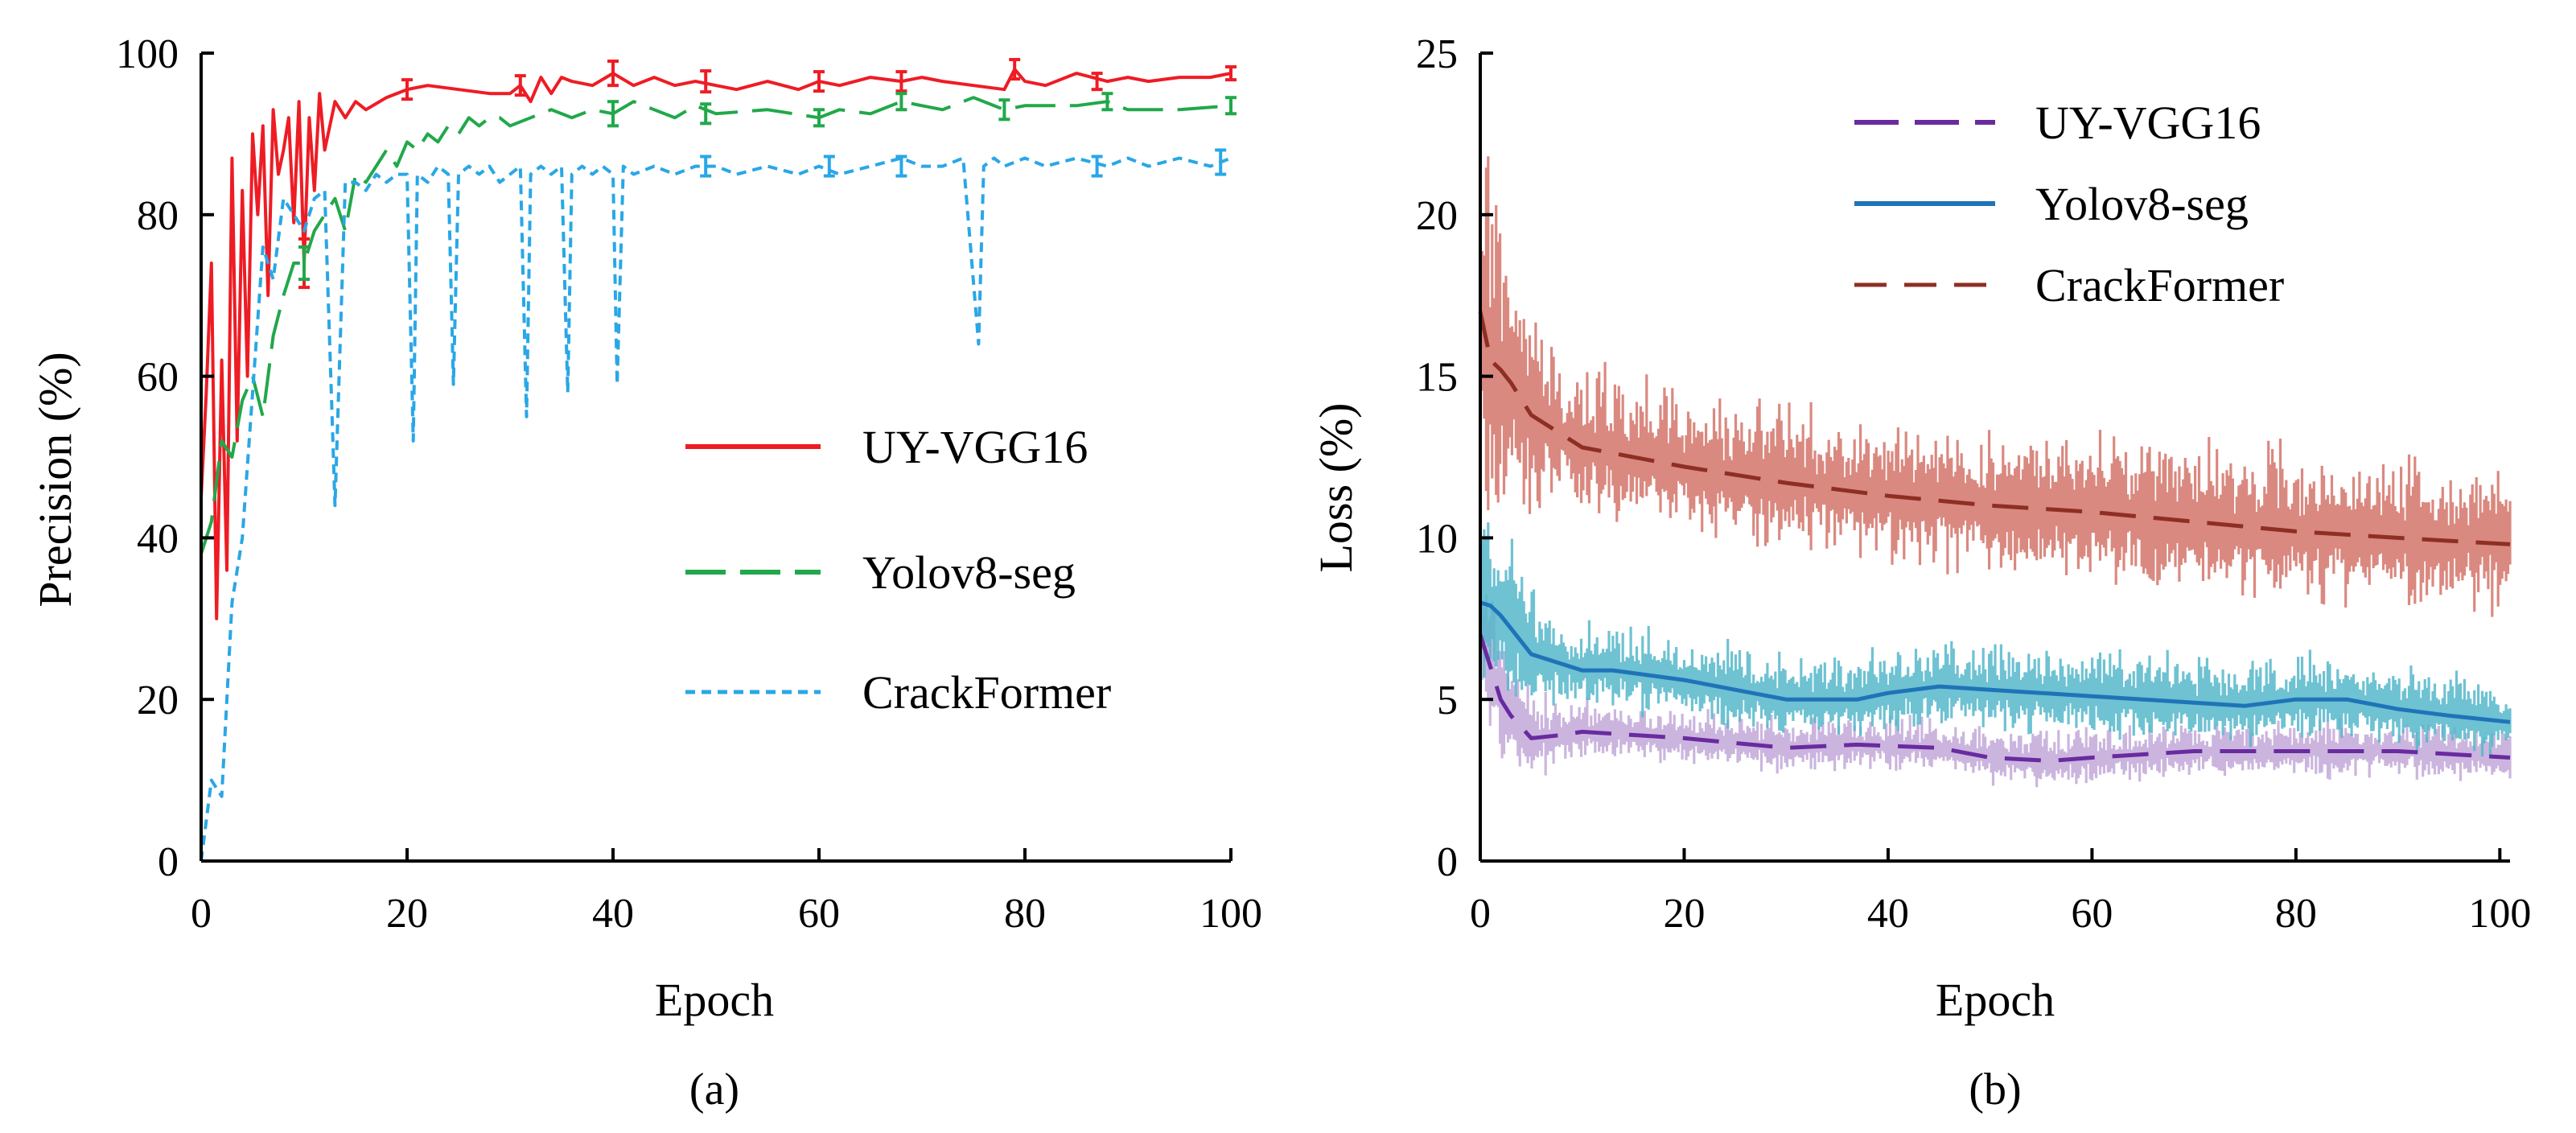  I want to click on loss-y-tick-label: 5, so click(1447, 700).